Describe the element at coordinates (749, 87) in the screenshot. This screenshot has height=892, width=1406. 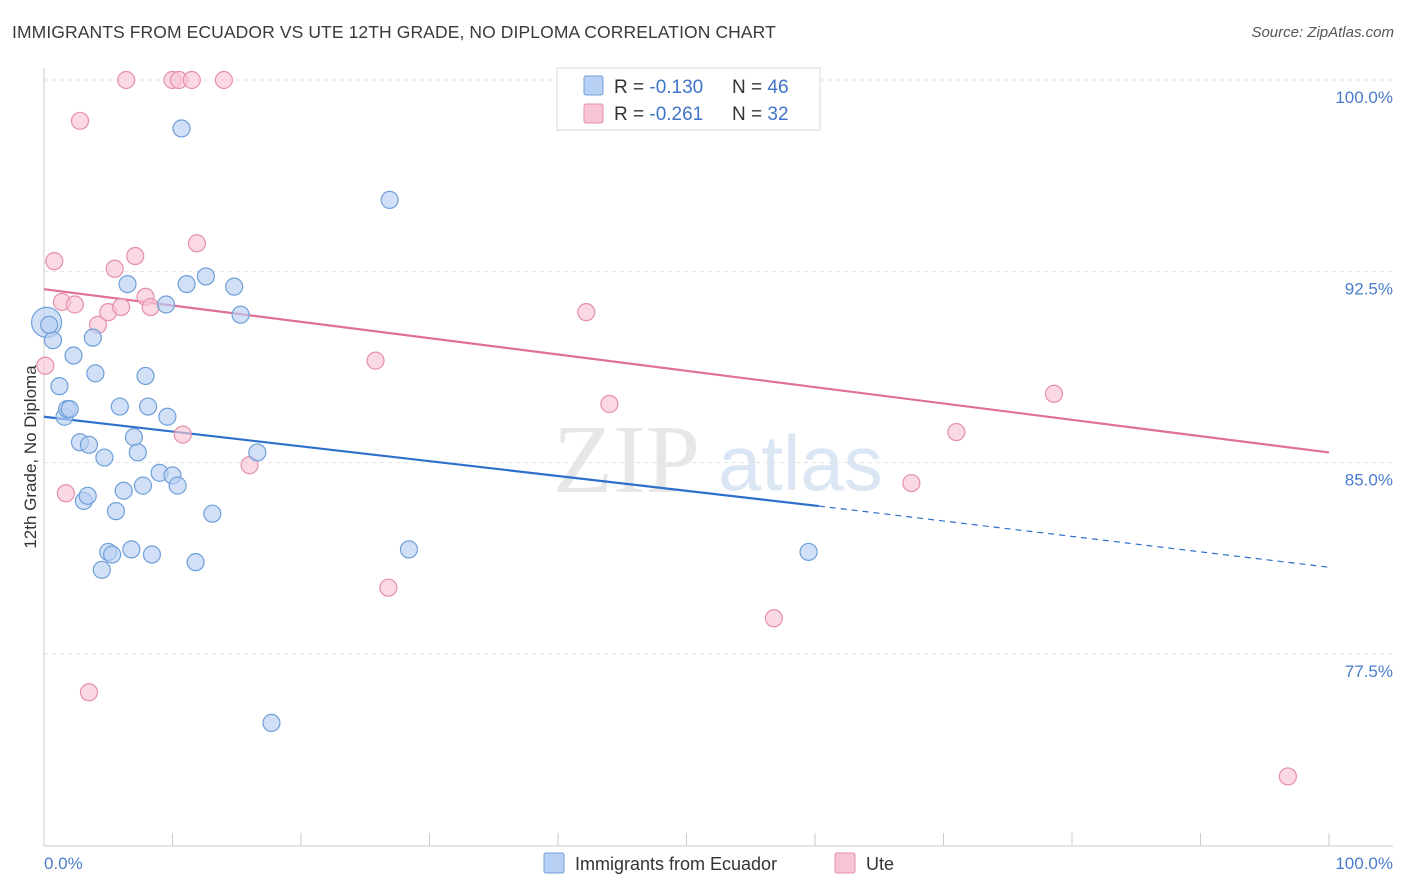
I see `legend-n-label-1: N =` at that location.